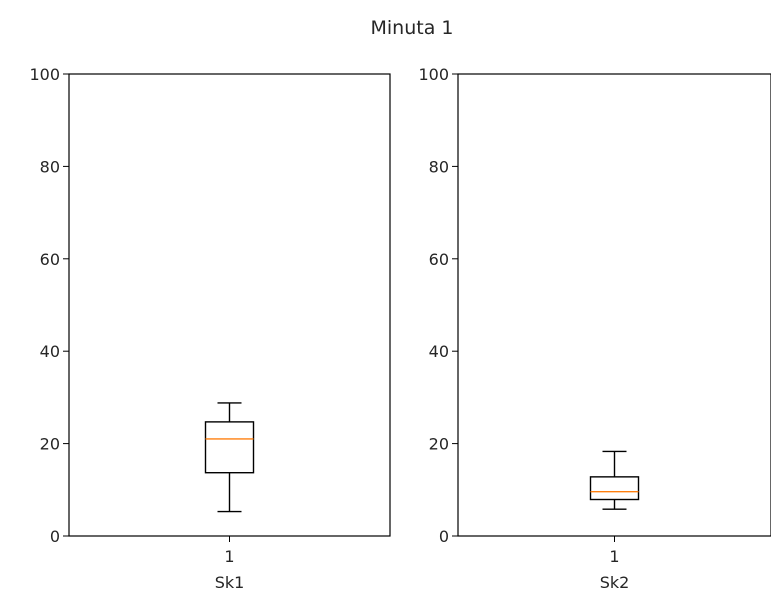 The image size is (771, 601). Describe the element at coordinates (412, 28) in the screenshot. I see `figure-title: Minuta 1` at that location.